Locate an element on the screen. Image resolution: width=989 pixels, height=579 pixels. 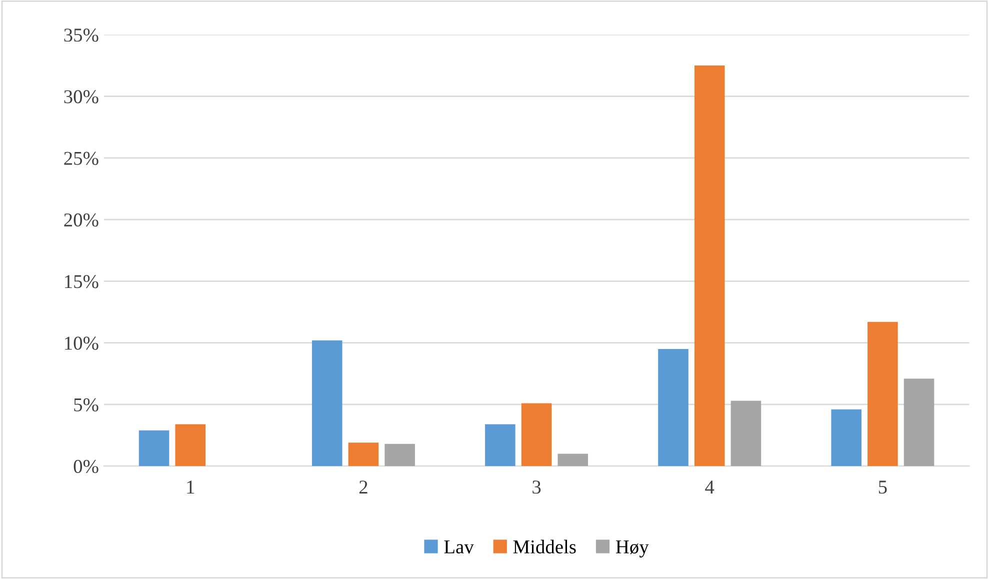
legend-label: Middels is located at coordinates (544, 547).